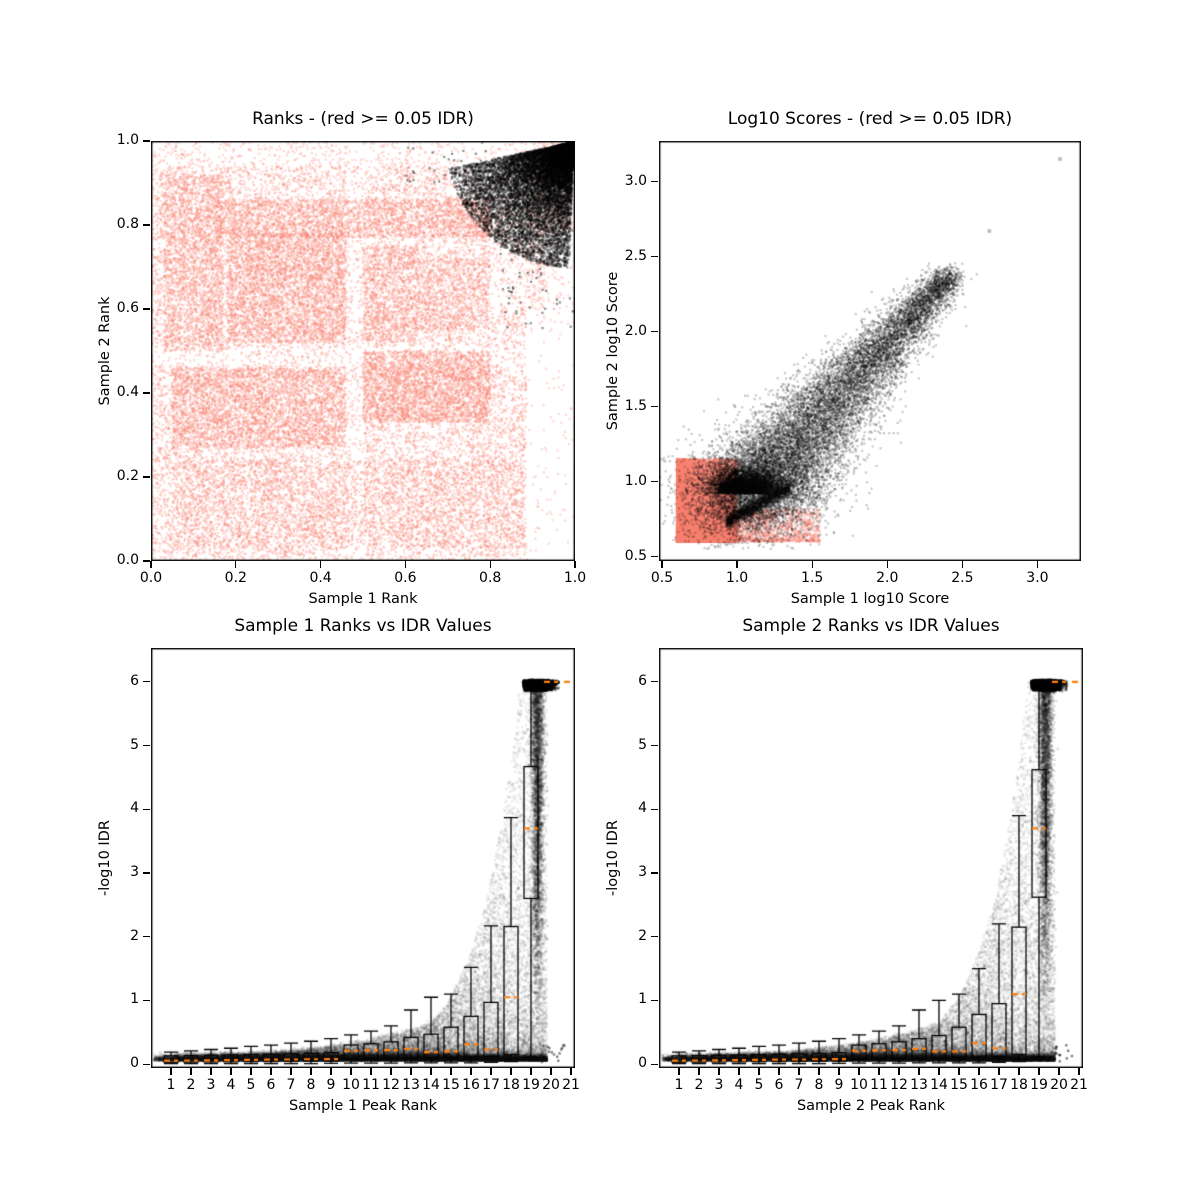 The image size is (1200, 1200). Describe the element at coordinates (151, 578) in the screenshot. I see `x-tick-label: 0.0` at that location.